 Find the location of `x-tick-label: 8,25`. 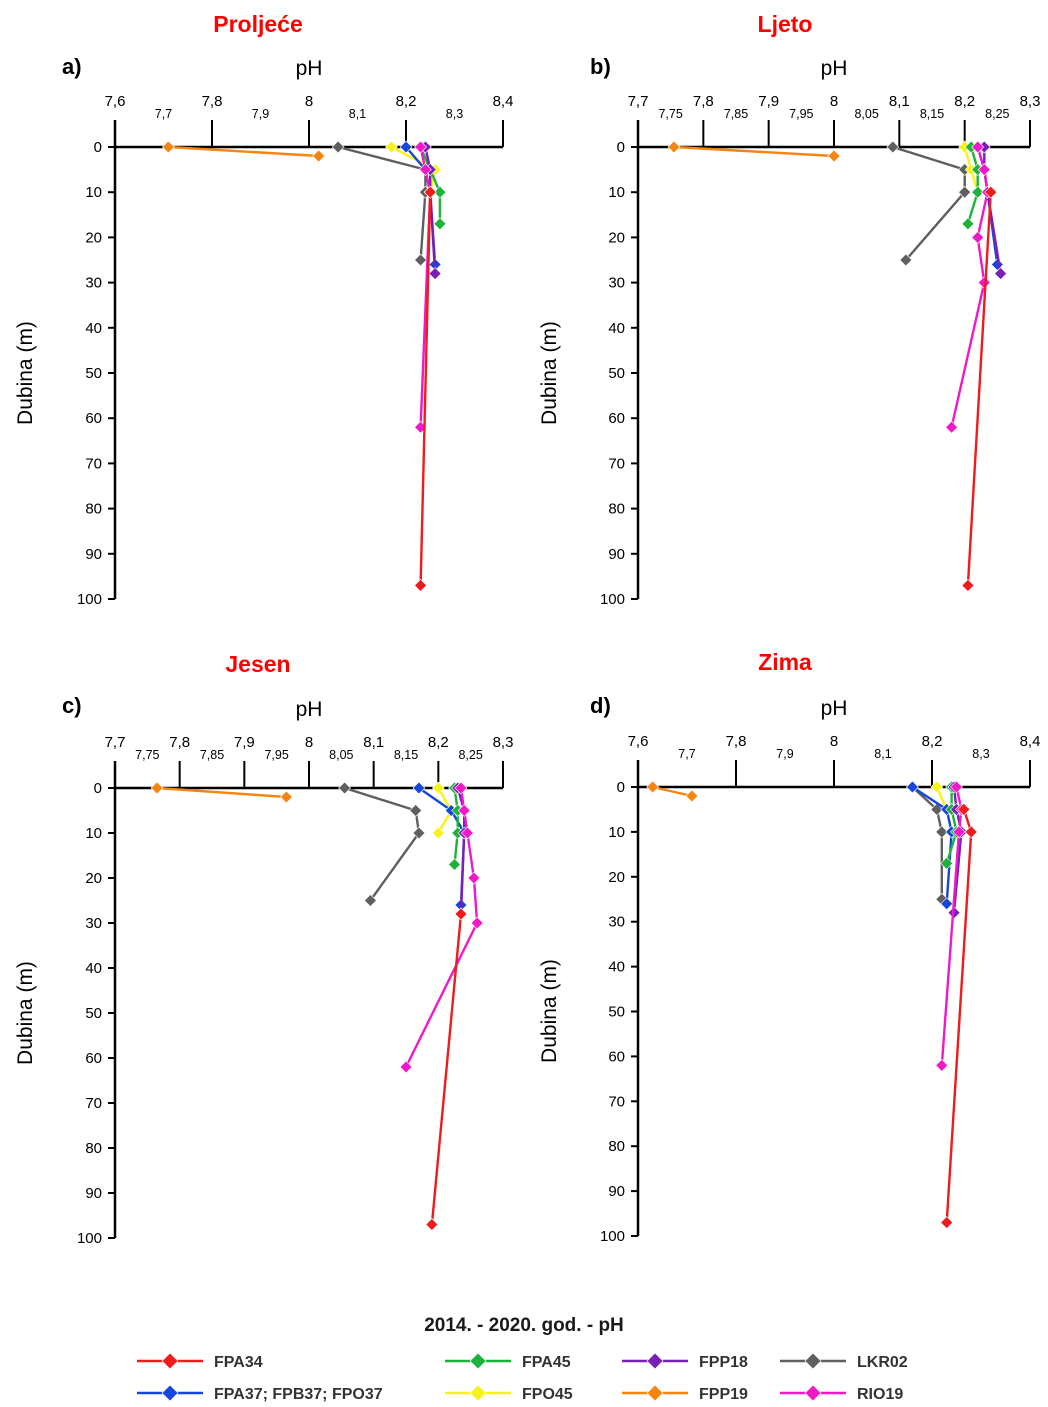

x-tick-label: 8,25 is located at coordinates (470, 755).